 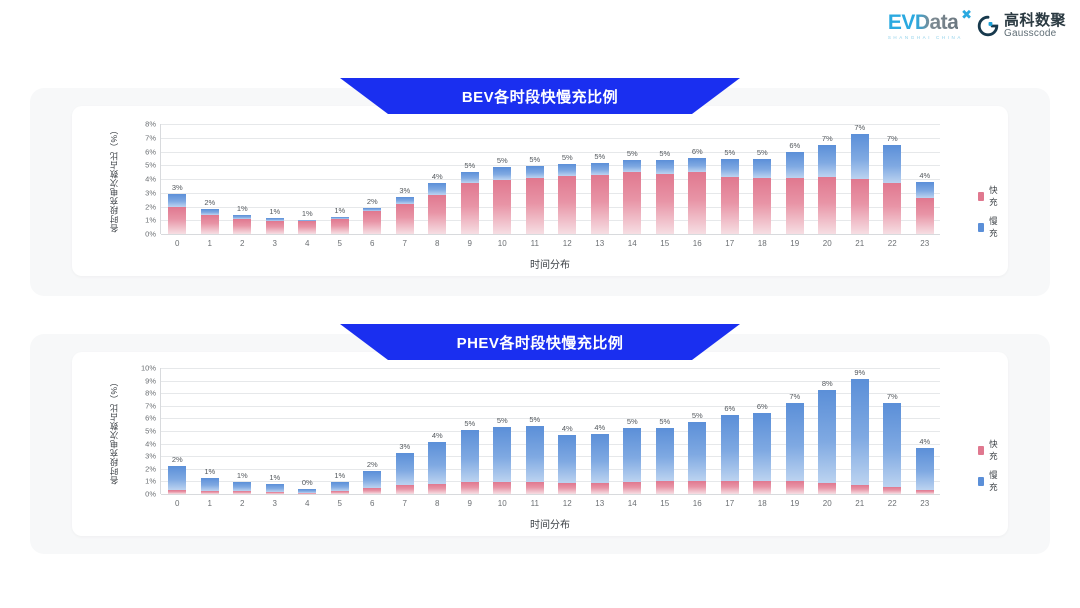 What do you see at coordinates (632, 503) in the screenshot?
I see `x-axis-tick: 14` at bounding box center [632, 503].